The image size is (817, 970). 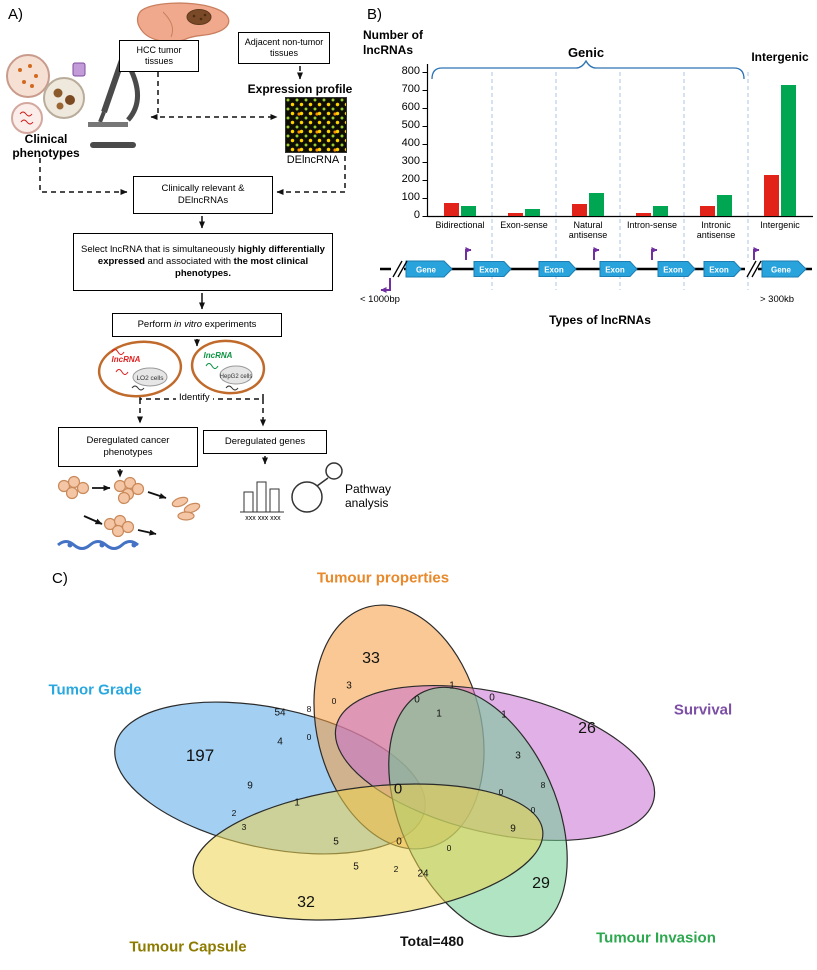 I want to click on clinically-relevant-box: Clinically relevant & DElncRNAs, so click(x=203, y=195).